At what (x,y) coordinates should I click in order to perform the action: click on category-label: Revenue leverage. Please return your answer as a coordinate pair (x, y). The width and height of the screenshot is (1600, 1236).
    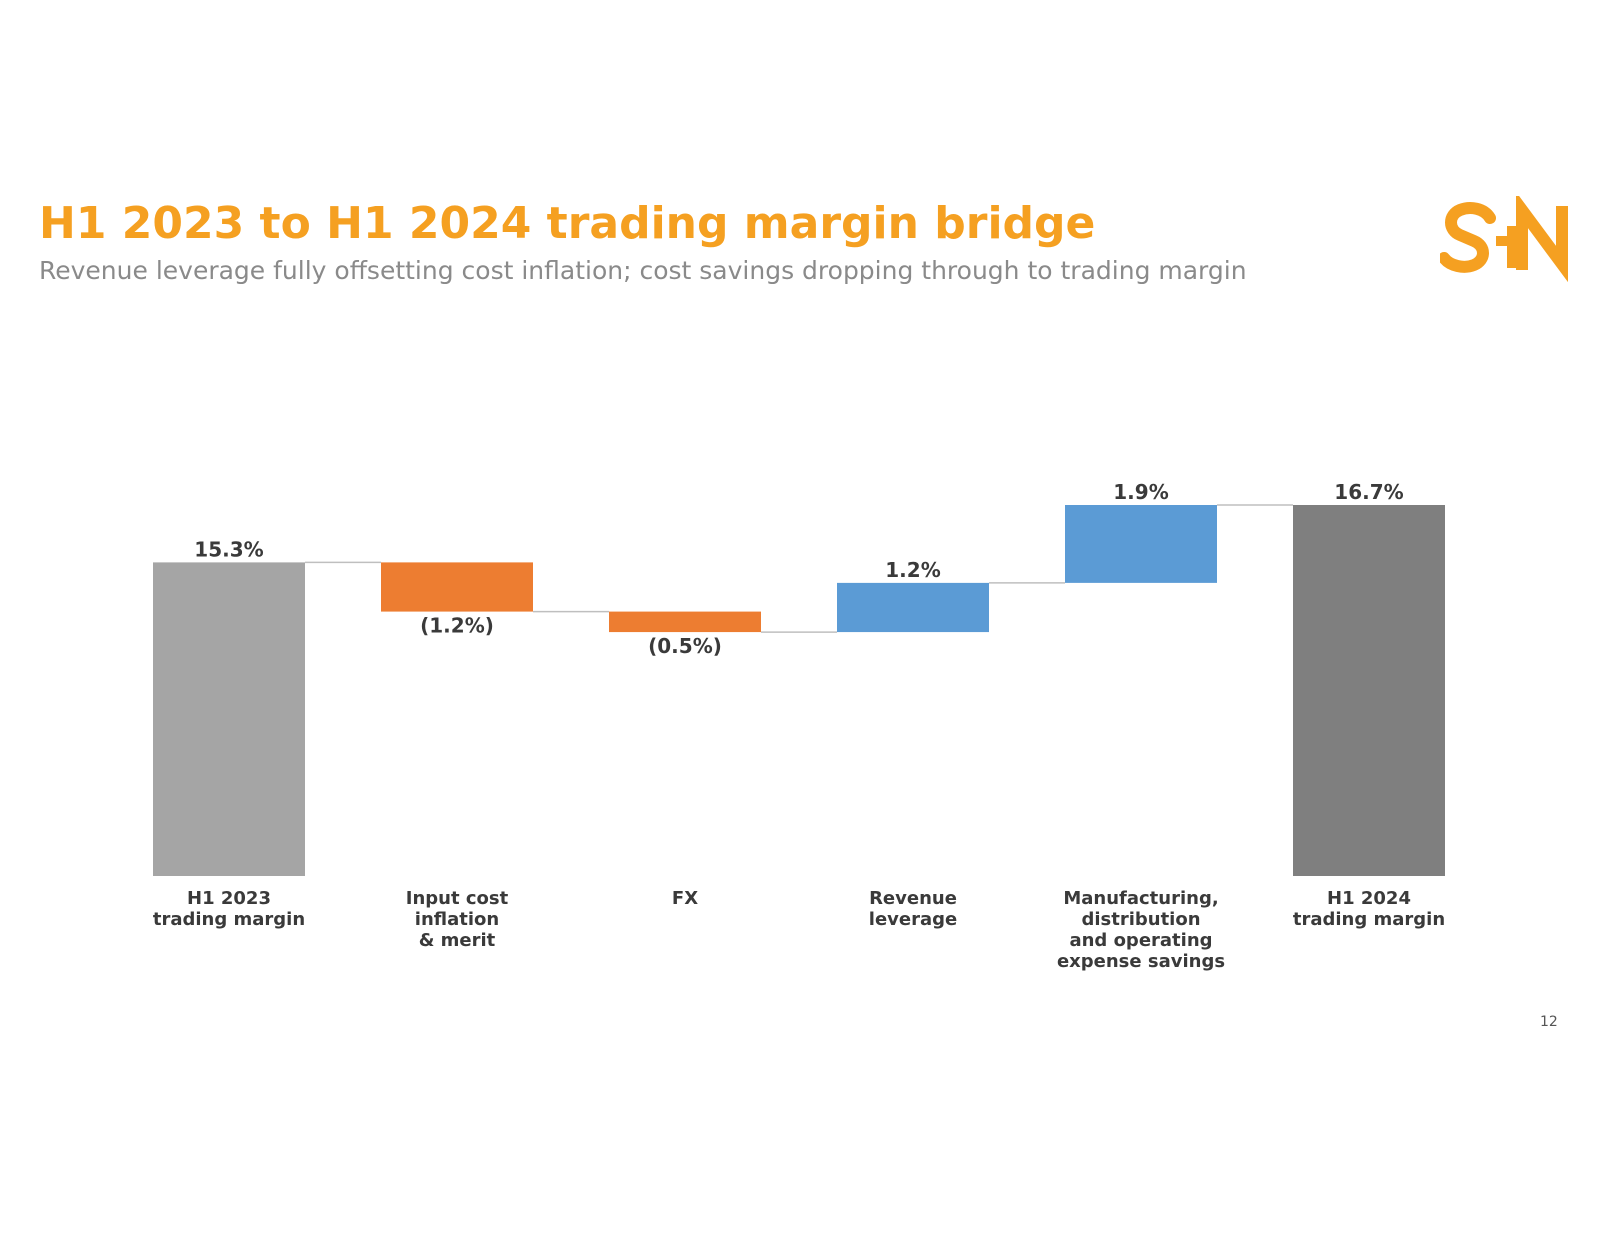
    Looking at the image, I should click on (913, 909).